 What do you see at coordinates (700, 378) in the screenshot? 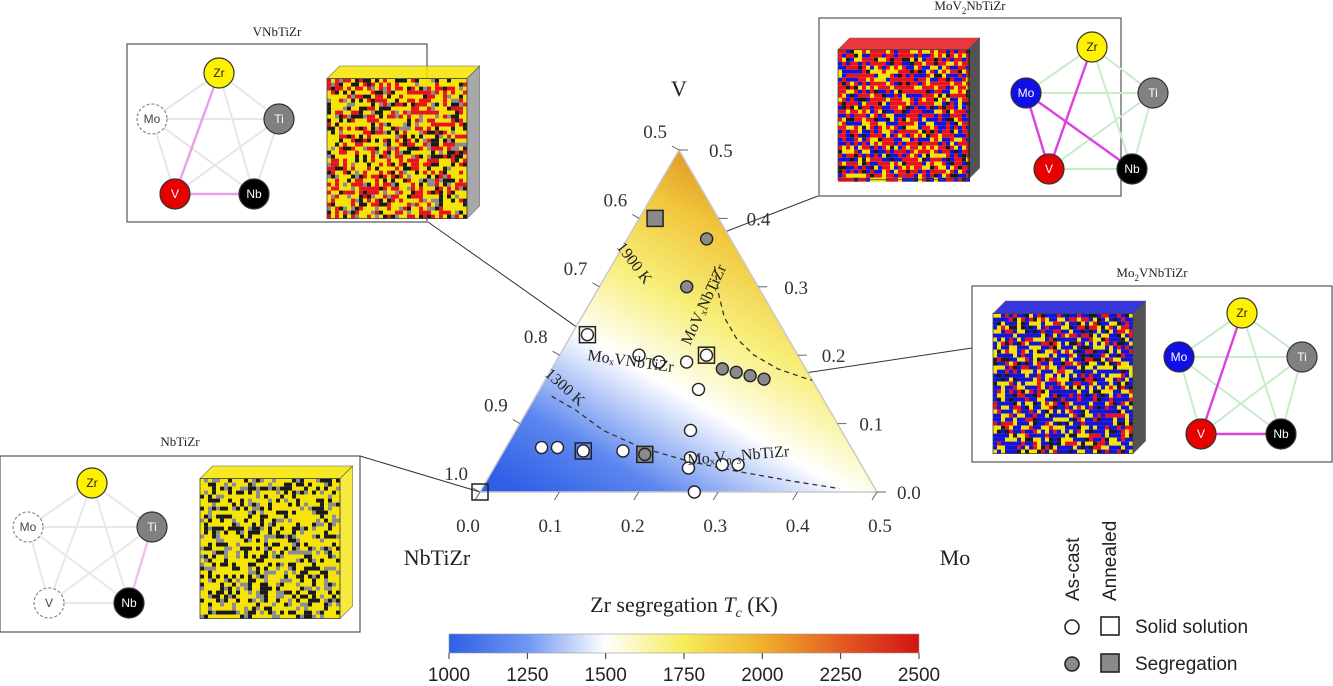
I see `contour-lines` at bounding box center [700, 378].